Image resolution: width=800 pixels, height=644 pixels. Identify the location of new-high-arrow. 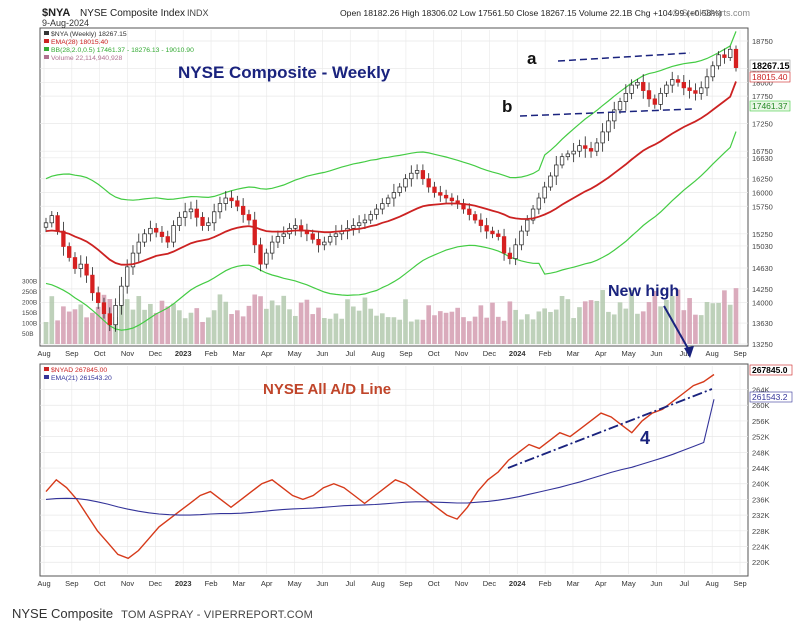
(677, 329).